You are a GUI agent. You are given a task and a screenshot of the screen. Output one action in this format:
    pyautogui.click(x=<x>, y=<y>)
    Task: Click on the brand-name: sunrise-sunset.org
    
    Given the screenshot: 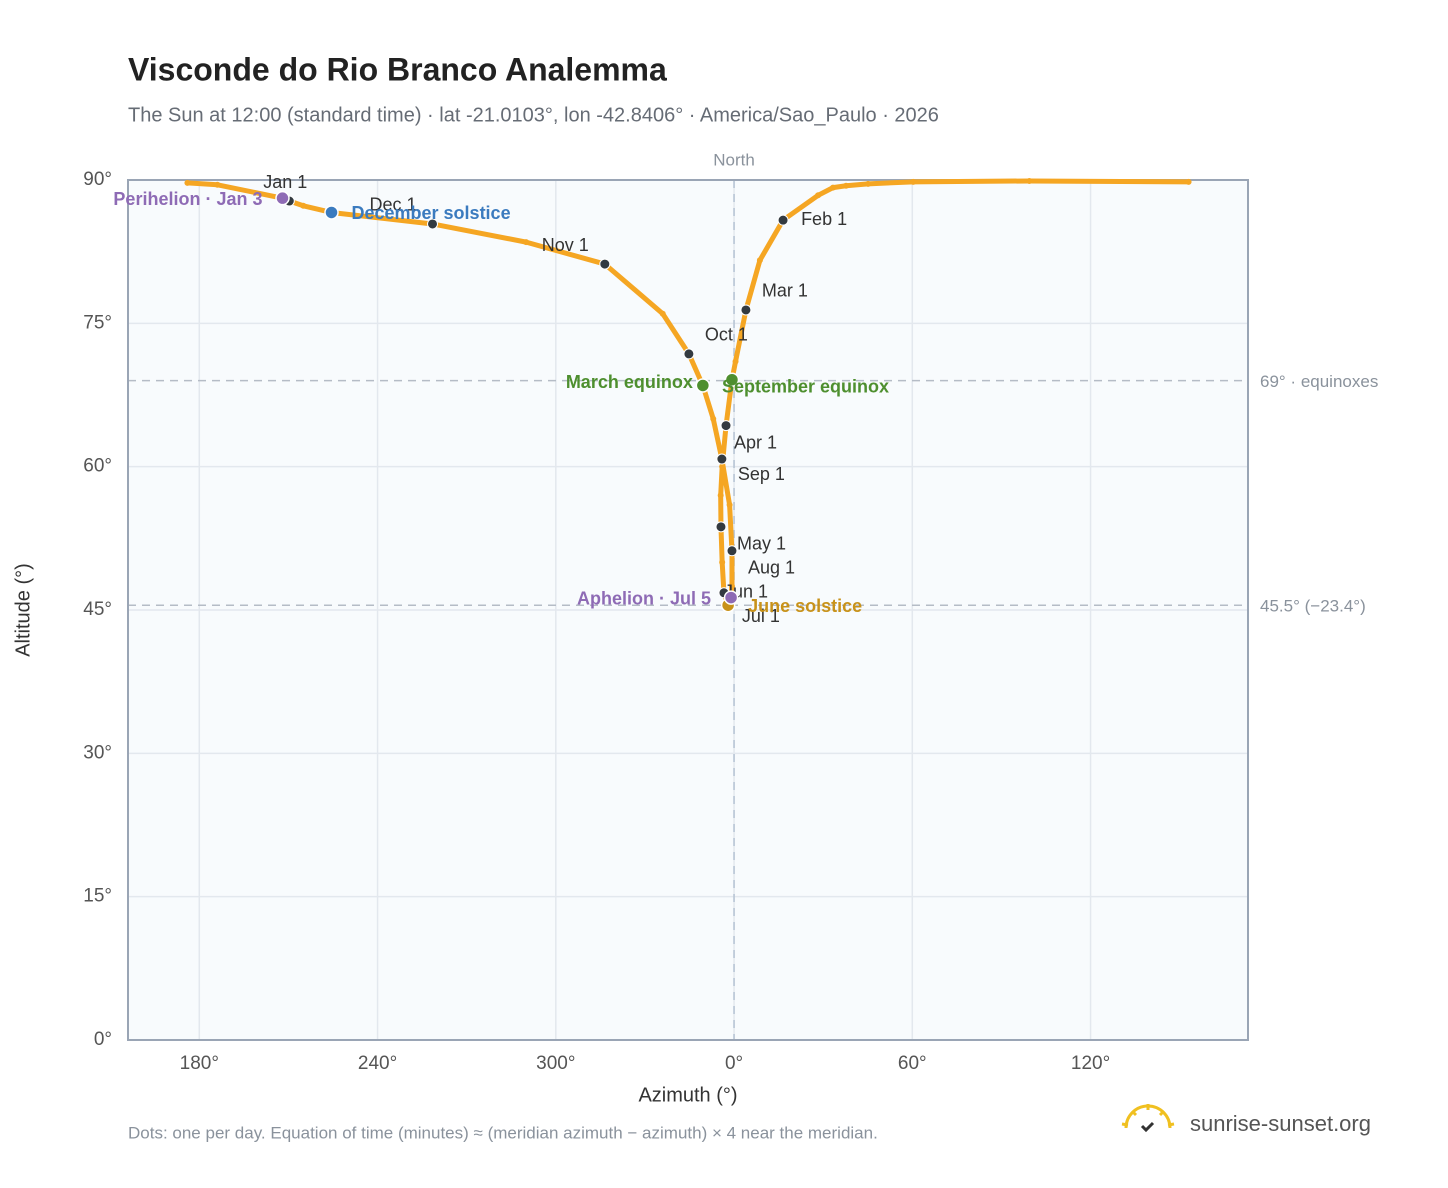 What is the action you would take?
    pyautogui.click(x=1280, y=1123)
    